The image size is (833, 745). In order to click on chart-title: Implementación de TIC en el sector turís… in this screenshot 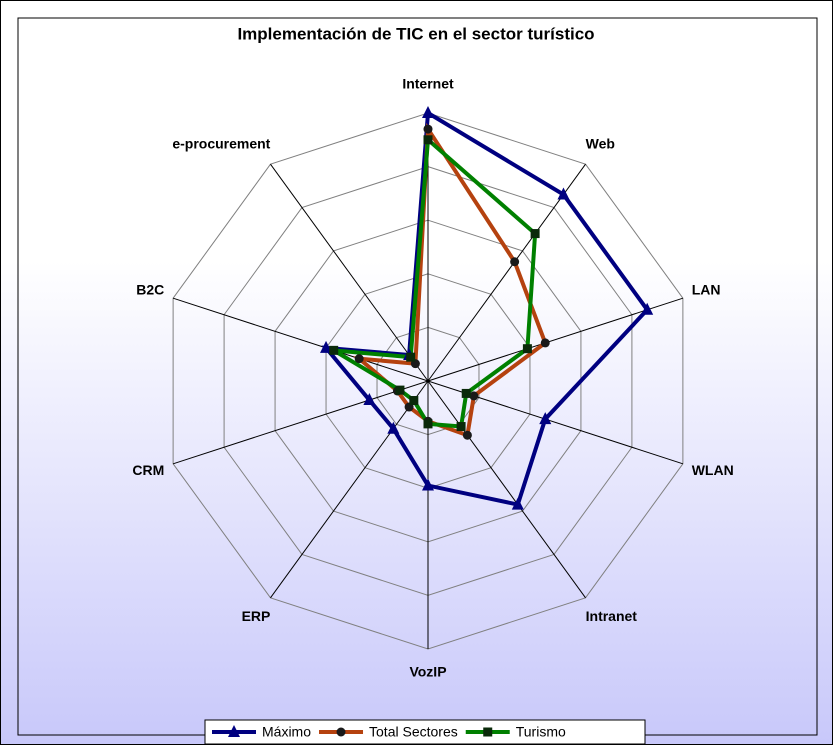, I will do `click(415, 33)`.